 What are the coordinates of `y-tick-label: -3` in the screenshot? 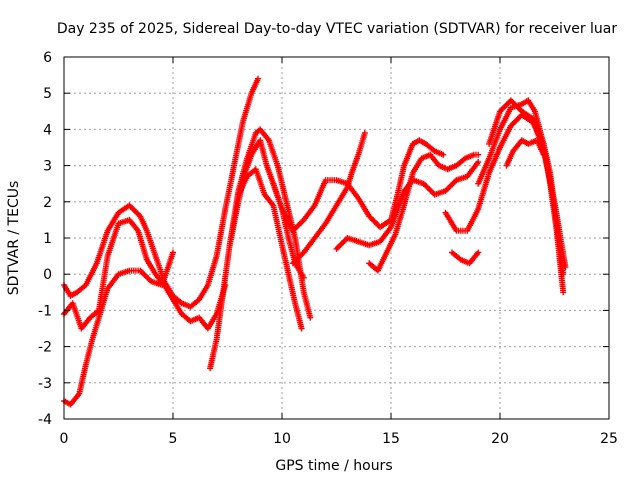 It's located at (45, 384).